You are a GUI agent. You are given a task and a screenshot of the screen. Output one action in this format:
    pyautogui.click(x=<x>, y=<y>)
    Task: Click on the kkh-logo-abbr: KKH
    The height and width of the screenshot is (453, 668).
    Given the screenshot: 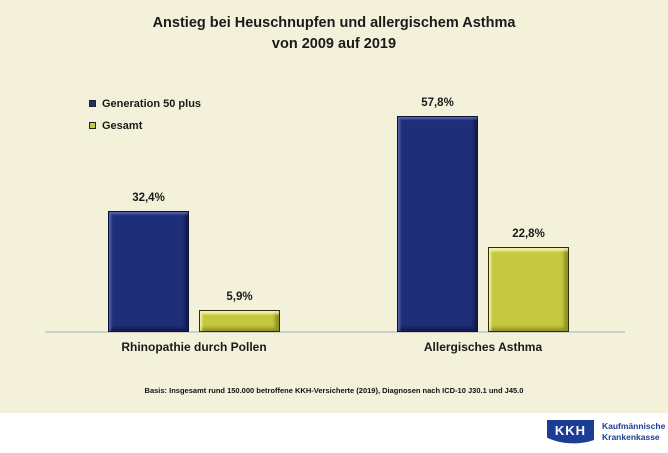 What is the action you would take?
    pyautogui.click(x=570, y=430)
    